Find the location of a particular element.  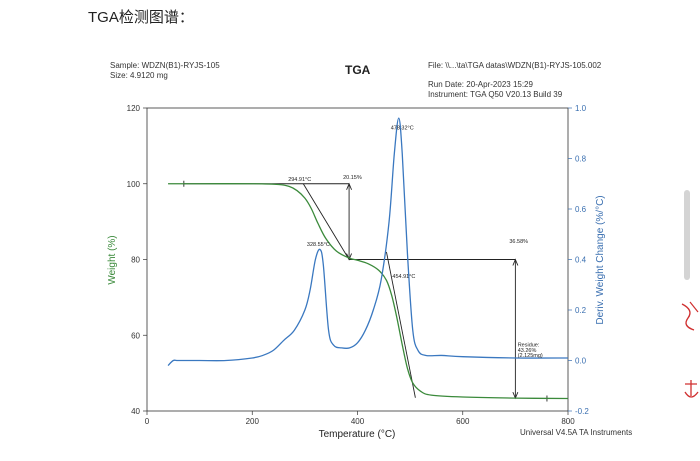

annotation-label: 328.55°C is located at coordinates (318, 245).